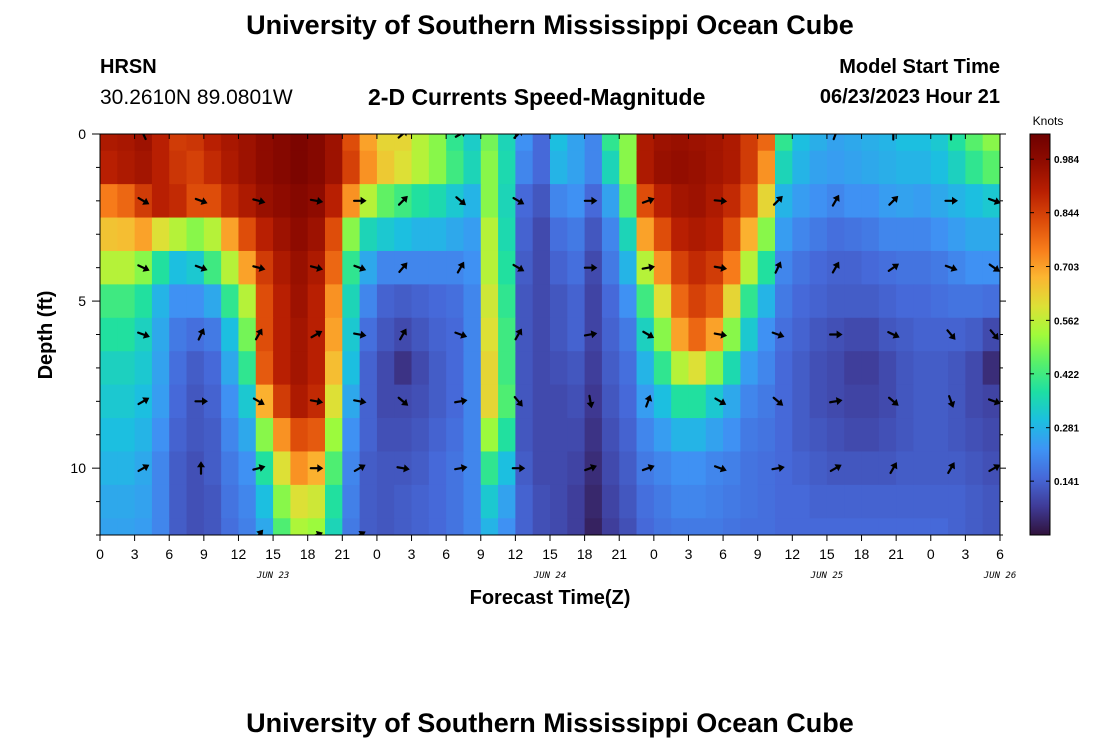 The image size is (1100, 750). What do you see at coordinates (273, 576) in the screenshot?
I see `x-date-label: JUN 23` at bounding box center [273, 576].